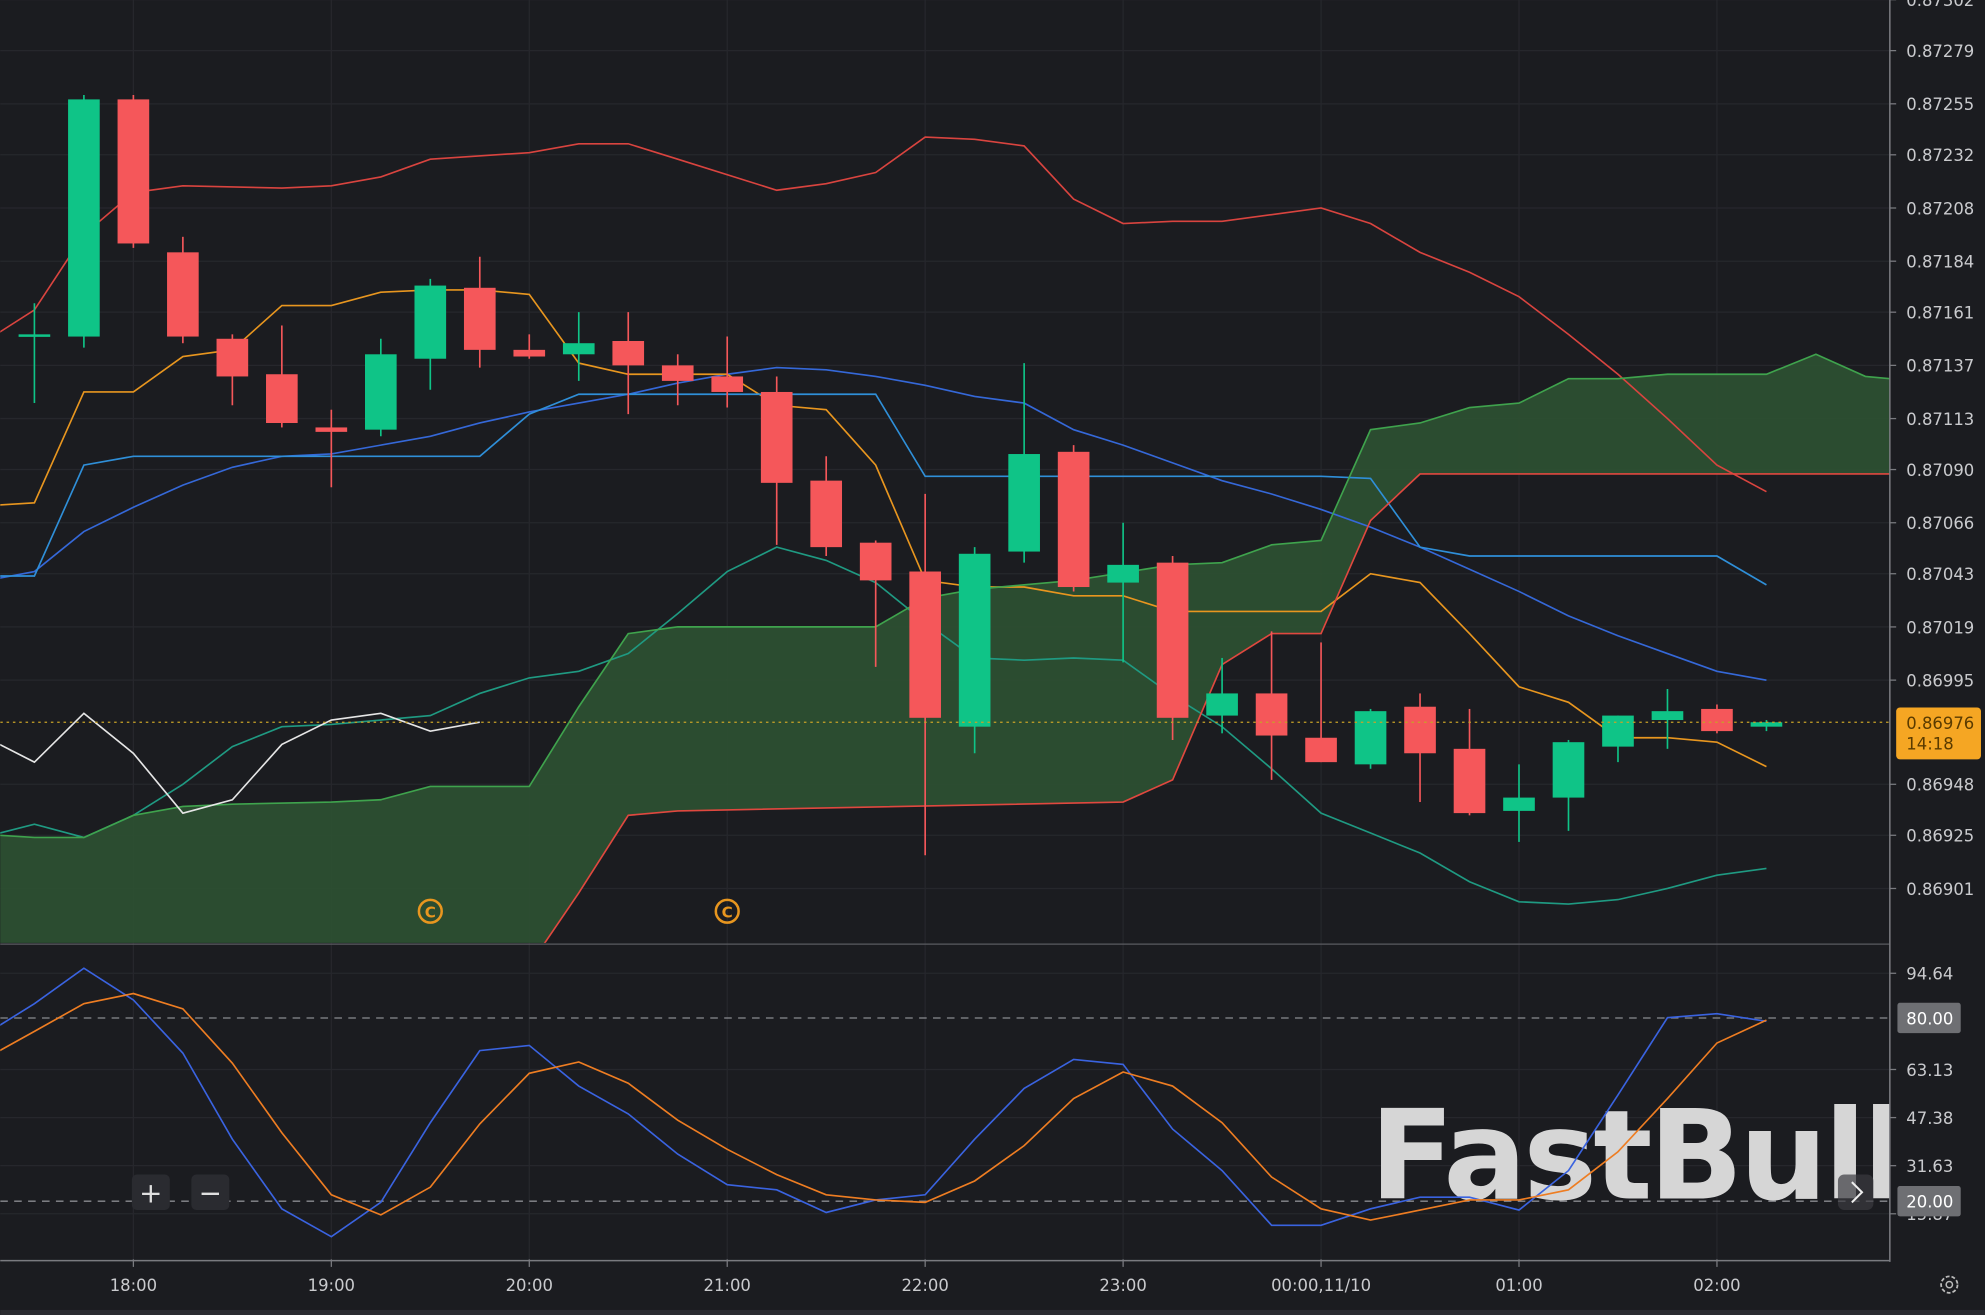  What do you see at coordinates (883, 489) in the screenshot?
I see `kijun-line` at bounding box center [883, 489].